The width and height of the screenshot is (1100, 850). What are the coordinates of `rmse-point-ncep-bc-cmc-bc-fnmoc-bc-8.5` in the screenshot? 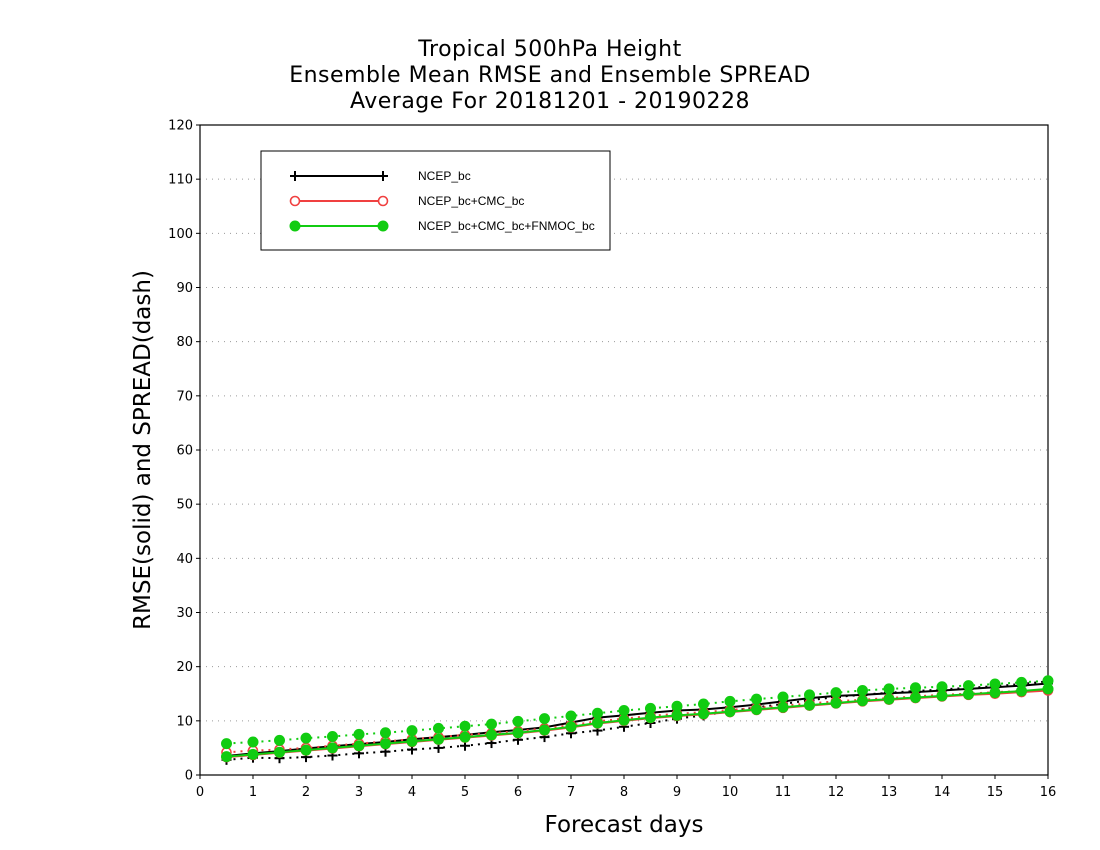 It's located at (650, 718).